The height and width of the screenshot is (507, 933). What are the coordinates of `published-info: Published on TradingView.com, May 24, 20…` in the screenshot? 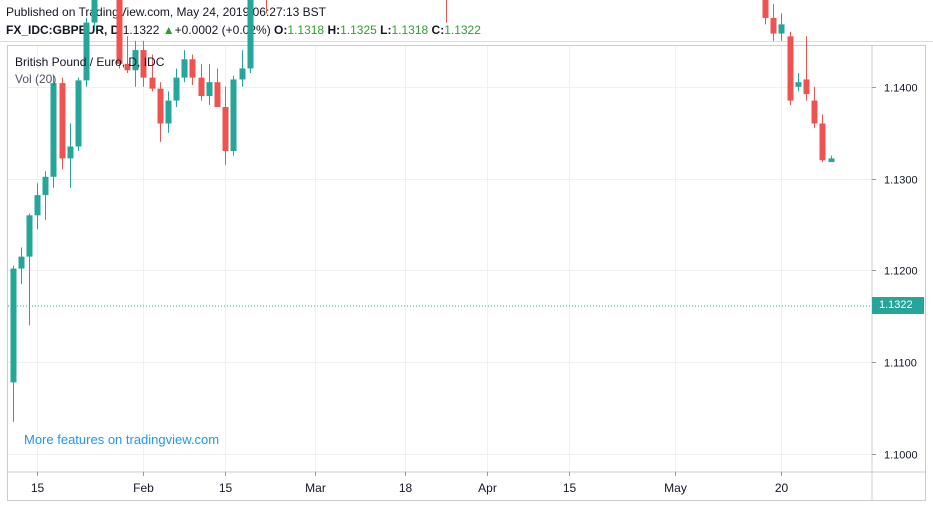 It's located at (166, 12).